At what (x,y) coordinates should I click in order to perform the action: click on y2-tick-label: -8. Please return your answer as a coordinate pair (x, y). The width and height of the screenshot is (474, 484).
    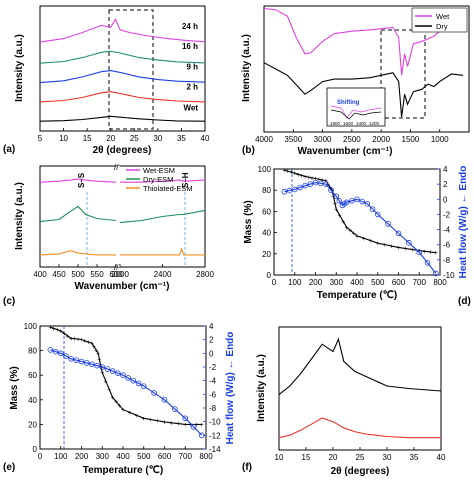
    Looking at the image, I should click on (447, 260).